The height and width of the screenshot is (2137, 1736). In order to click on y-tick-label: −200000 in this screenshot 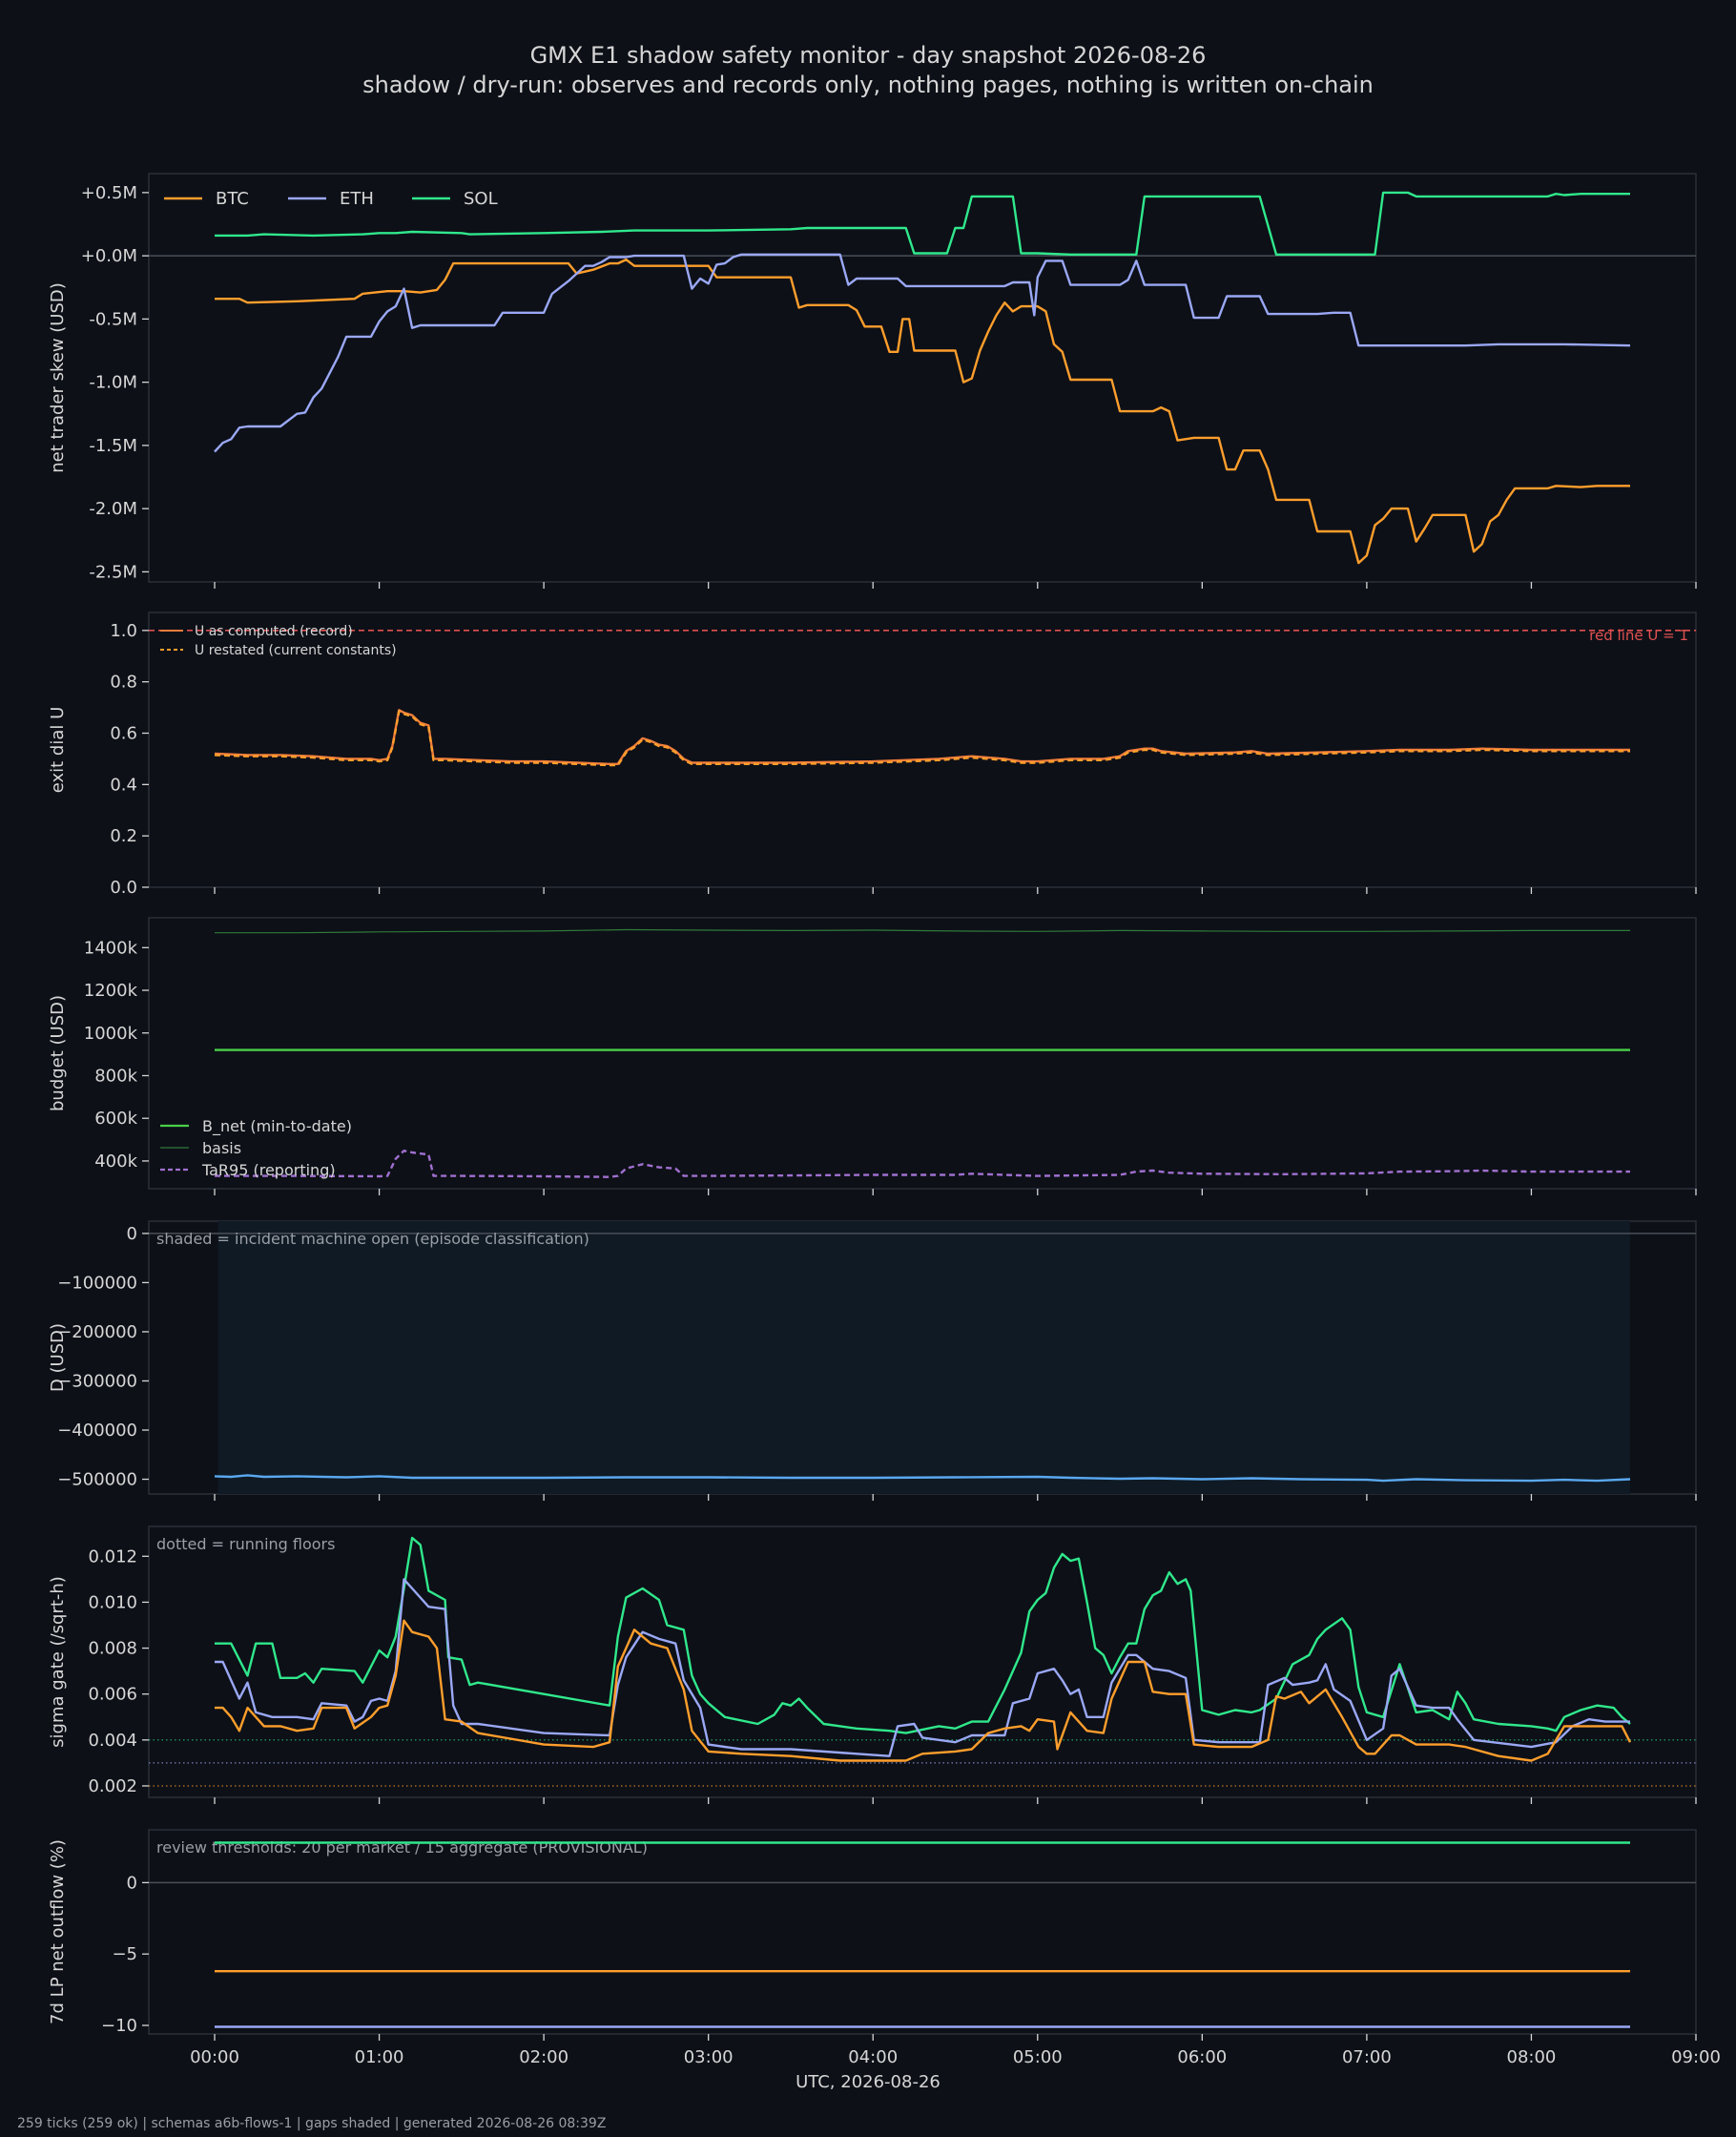, I will do `click(97, 1332)`.